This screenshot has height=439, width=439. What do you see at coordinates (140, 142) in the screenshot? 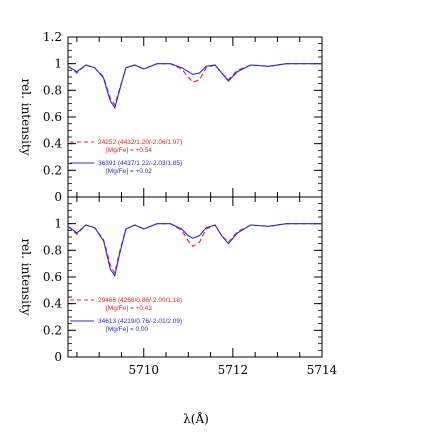
I see `legend-label: 24252 (4432/1.20/-2.06/1.97)` at bounding box center [140, 142].